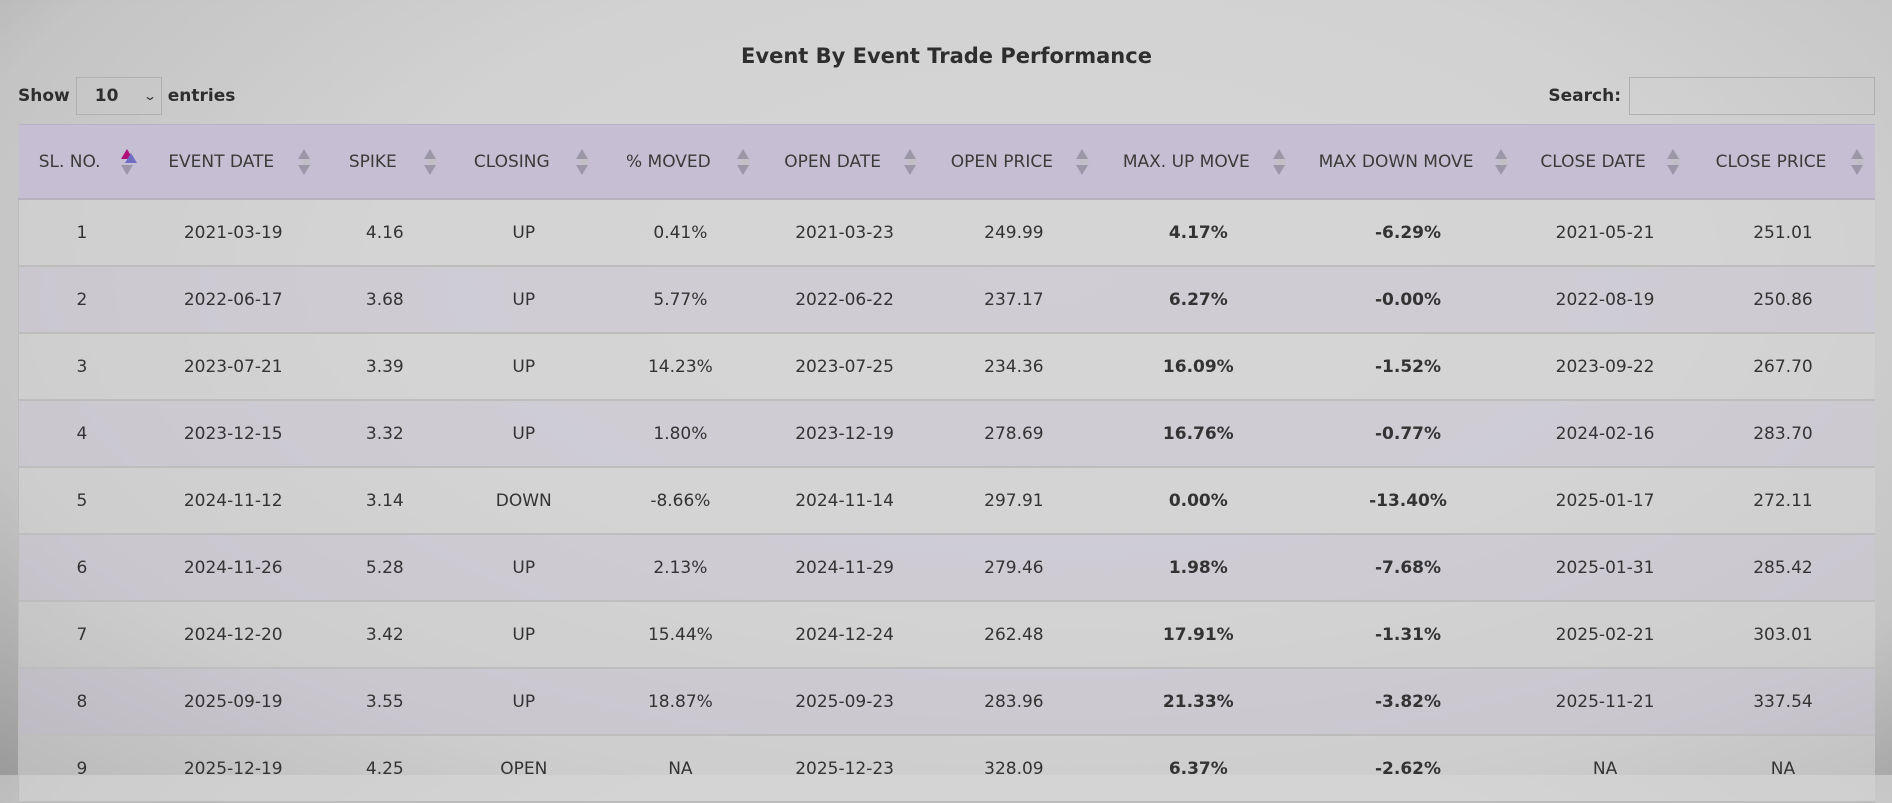 The width and height of the screenshot is (1892, 803). Describe the element at coordinates (1605, 162) in the screenshot. I see `column-header-close-date: CLOSE DATE` at that location.